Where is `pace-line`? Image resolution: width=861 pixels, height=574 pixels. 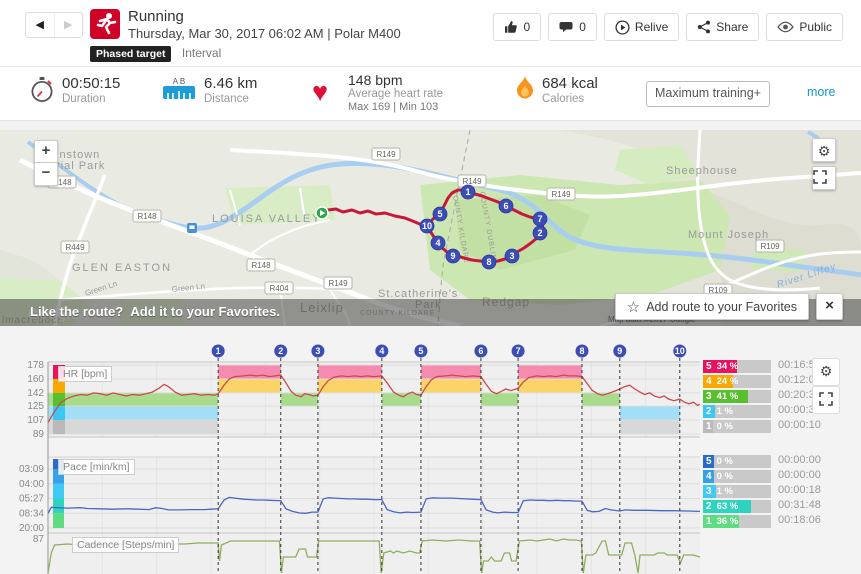 pace-line is located at coordinates (374, 505).